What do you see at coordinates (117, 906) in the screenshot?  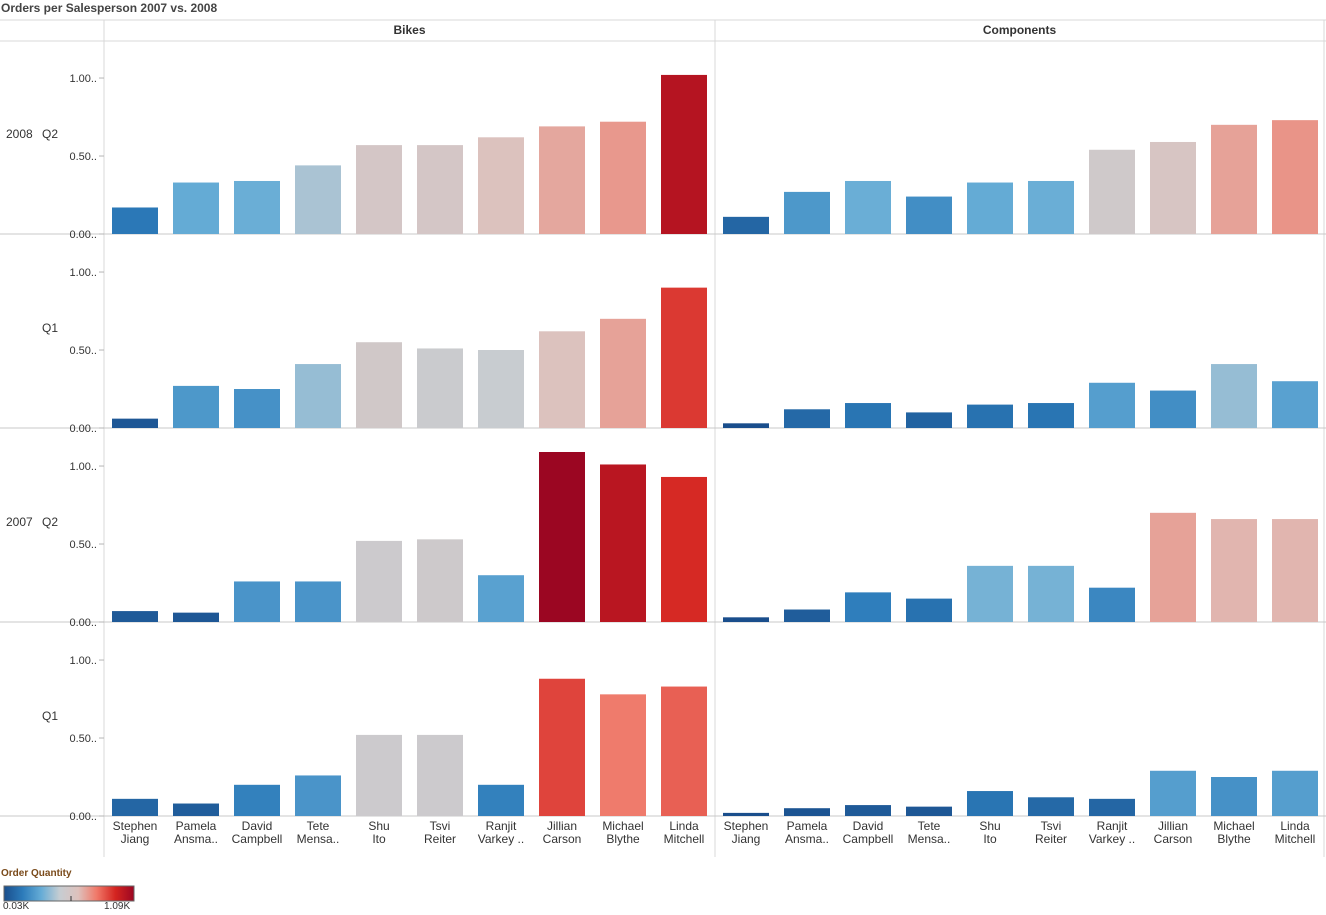 I see `color-legend-max-label: 1.09K` at bounding box center [117, 906].